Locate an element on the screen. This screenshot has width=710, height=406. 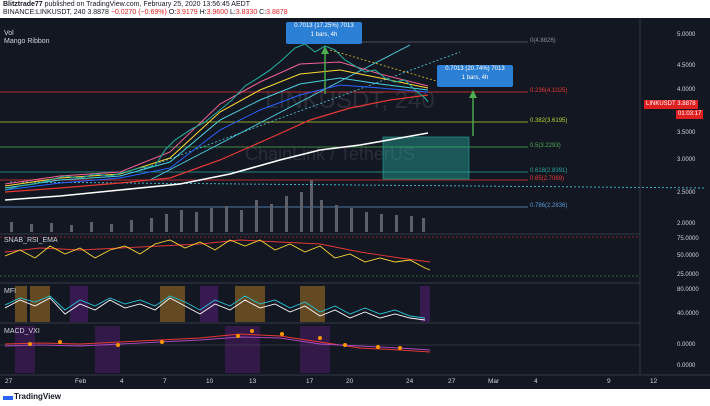
price-axis-label: 3.0000 is located at coordinates (686, 160).